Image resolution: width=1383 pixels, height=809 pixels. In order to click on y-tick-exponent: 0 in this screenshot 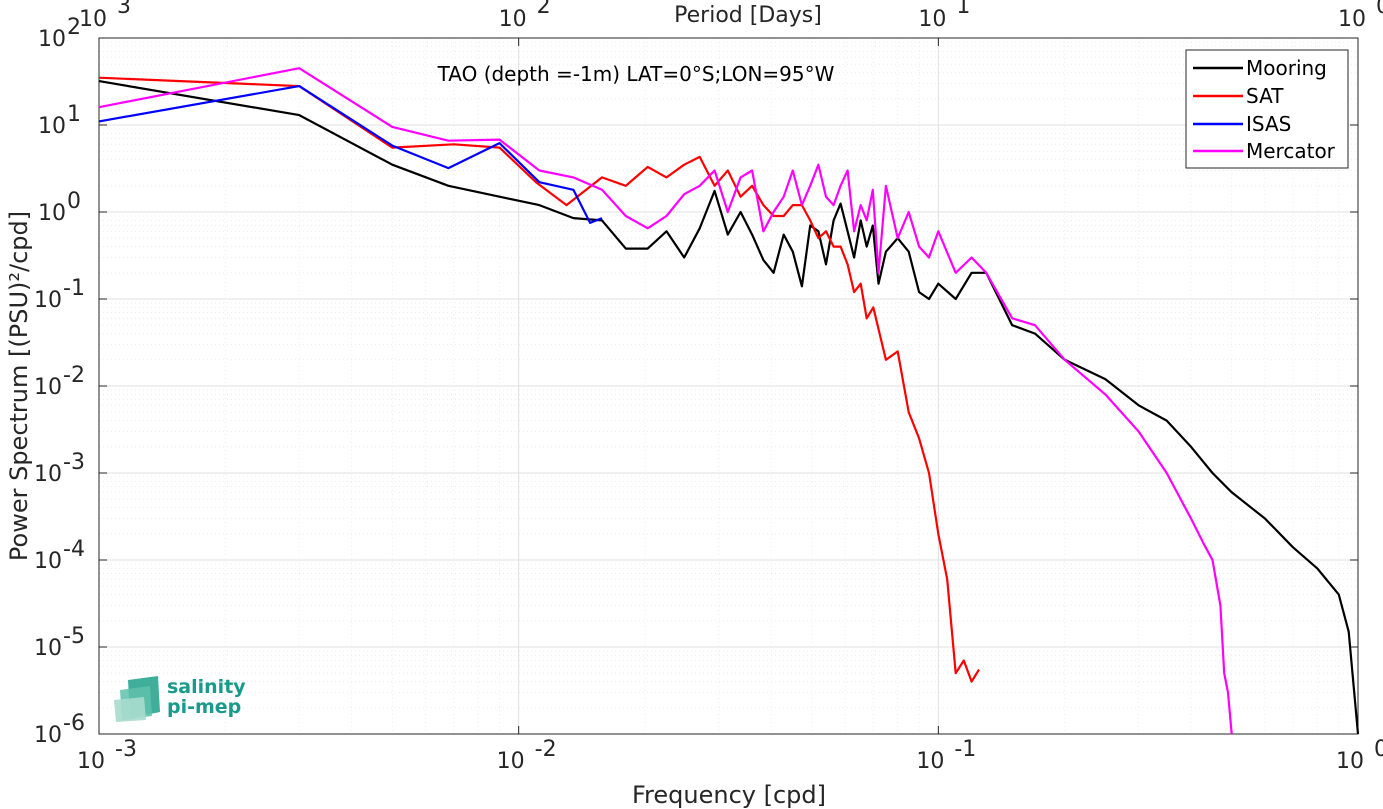, I will do `click(74, 201)`.